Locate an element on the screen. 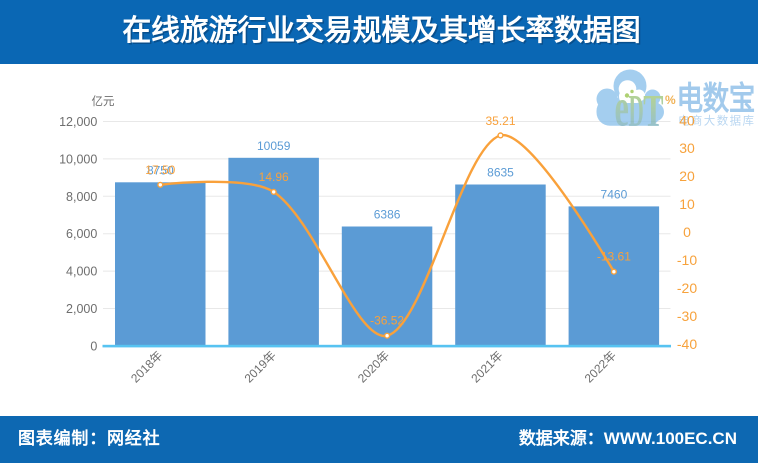  svg-text: 20 is located at coordinates (687, 176).